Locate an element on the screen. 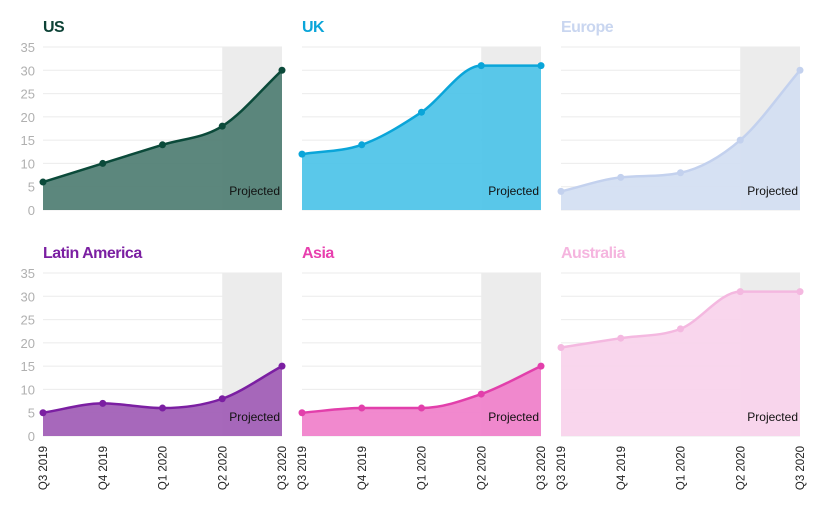  panel-uk: UK Projected is located at coordinates (421, 115).